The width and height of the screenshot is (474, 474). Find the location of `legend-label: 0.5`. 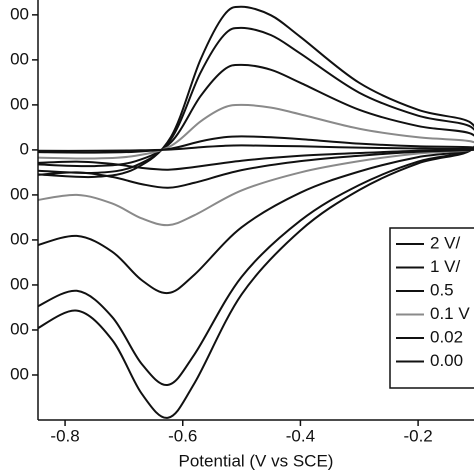

legend-label: 0.5 is located at coordinates (442, 289).